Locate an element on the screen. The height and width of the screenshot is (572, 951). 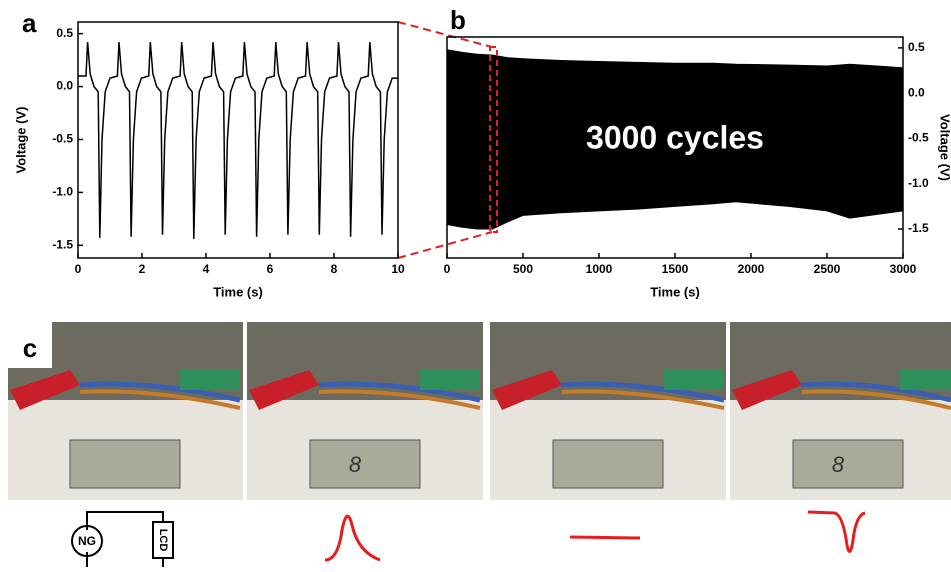
signal-line is located at coordinates (238, 141).